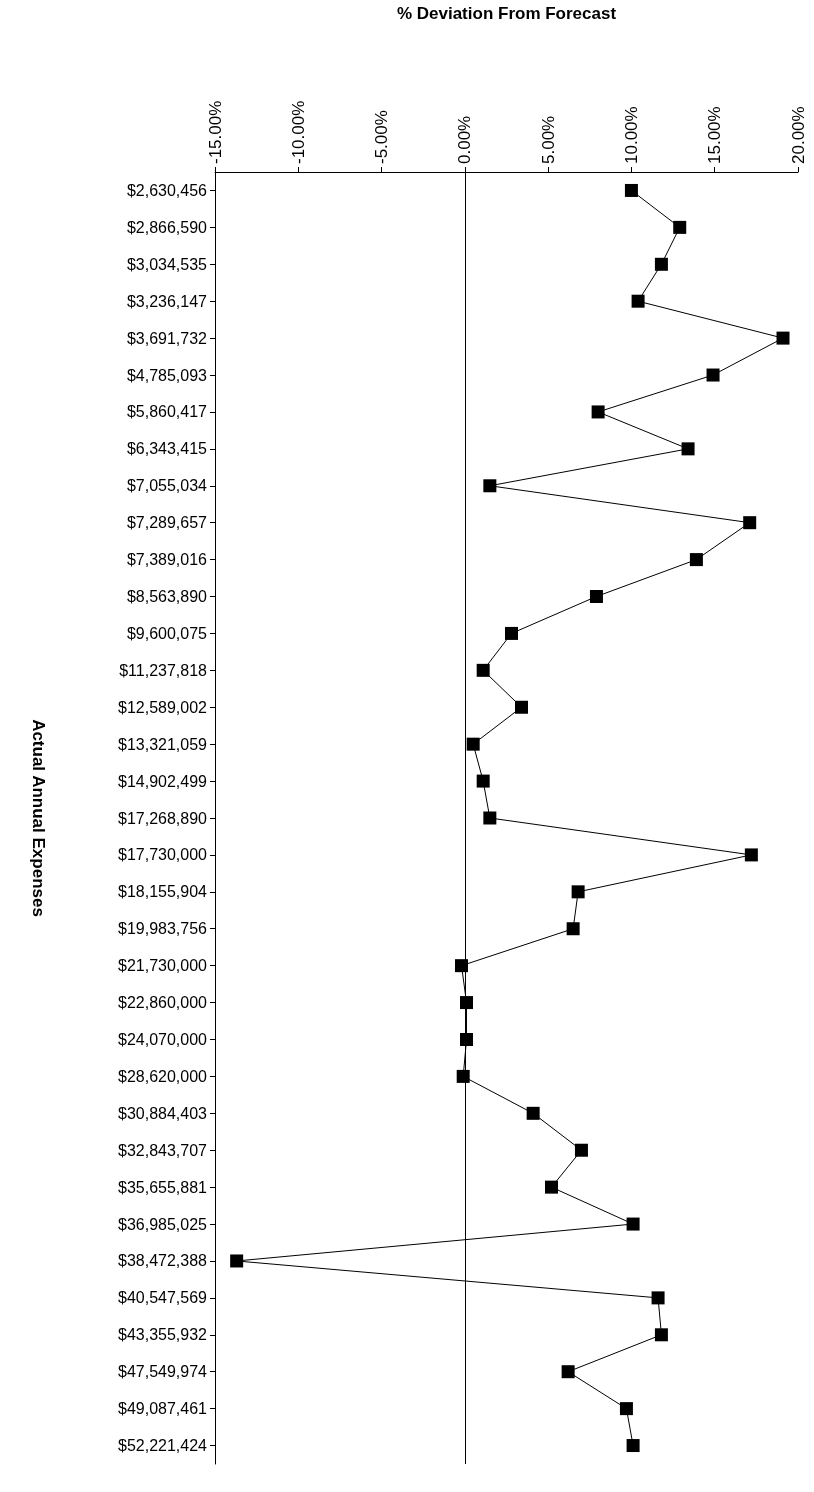  I want to click on y-tick-label: $49,087,461, so click(163, 1409).